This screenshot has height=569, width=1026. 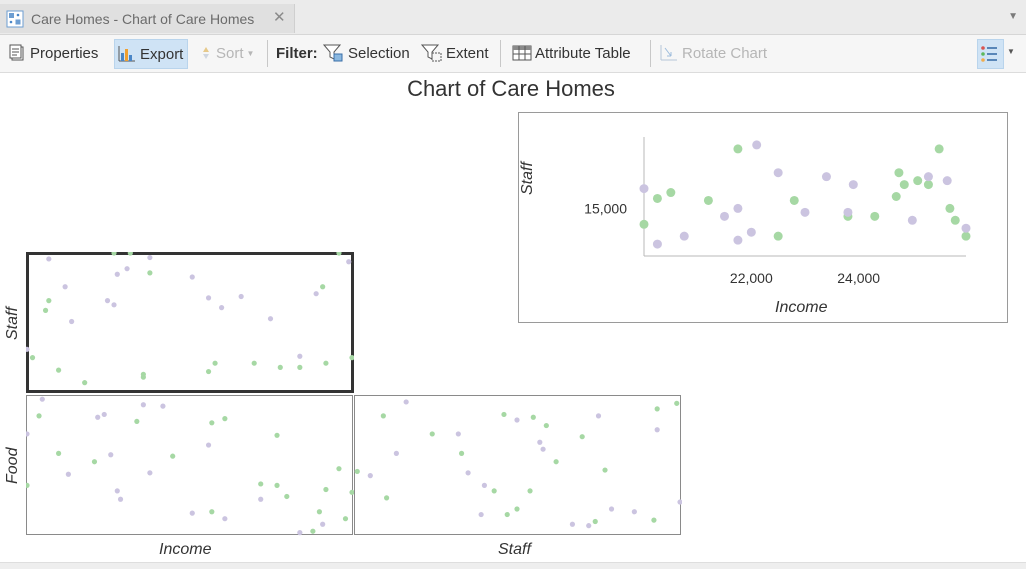 I want to click on extent-filter-button: Extent, so click(x=455, y=53).